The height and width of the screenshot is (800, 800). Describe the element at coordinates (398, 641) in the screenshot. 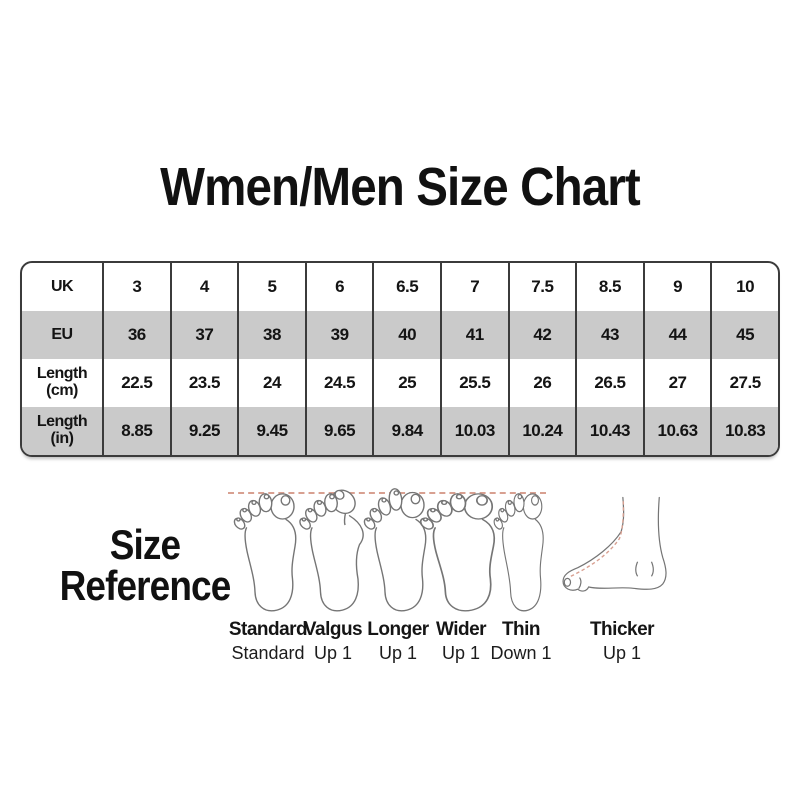

I see `reference-item-label: Longer Up 1` at that location.